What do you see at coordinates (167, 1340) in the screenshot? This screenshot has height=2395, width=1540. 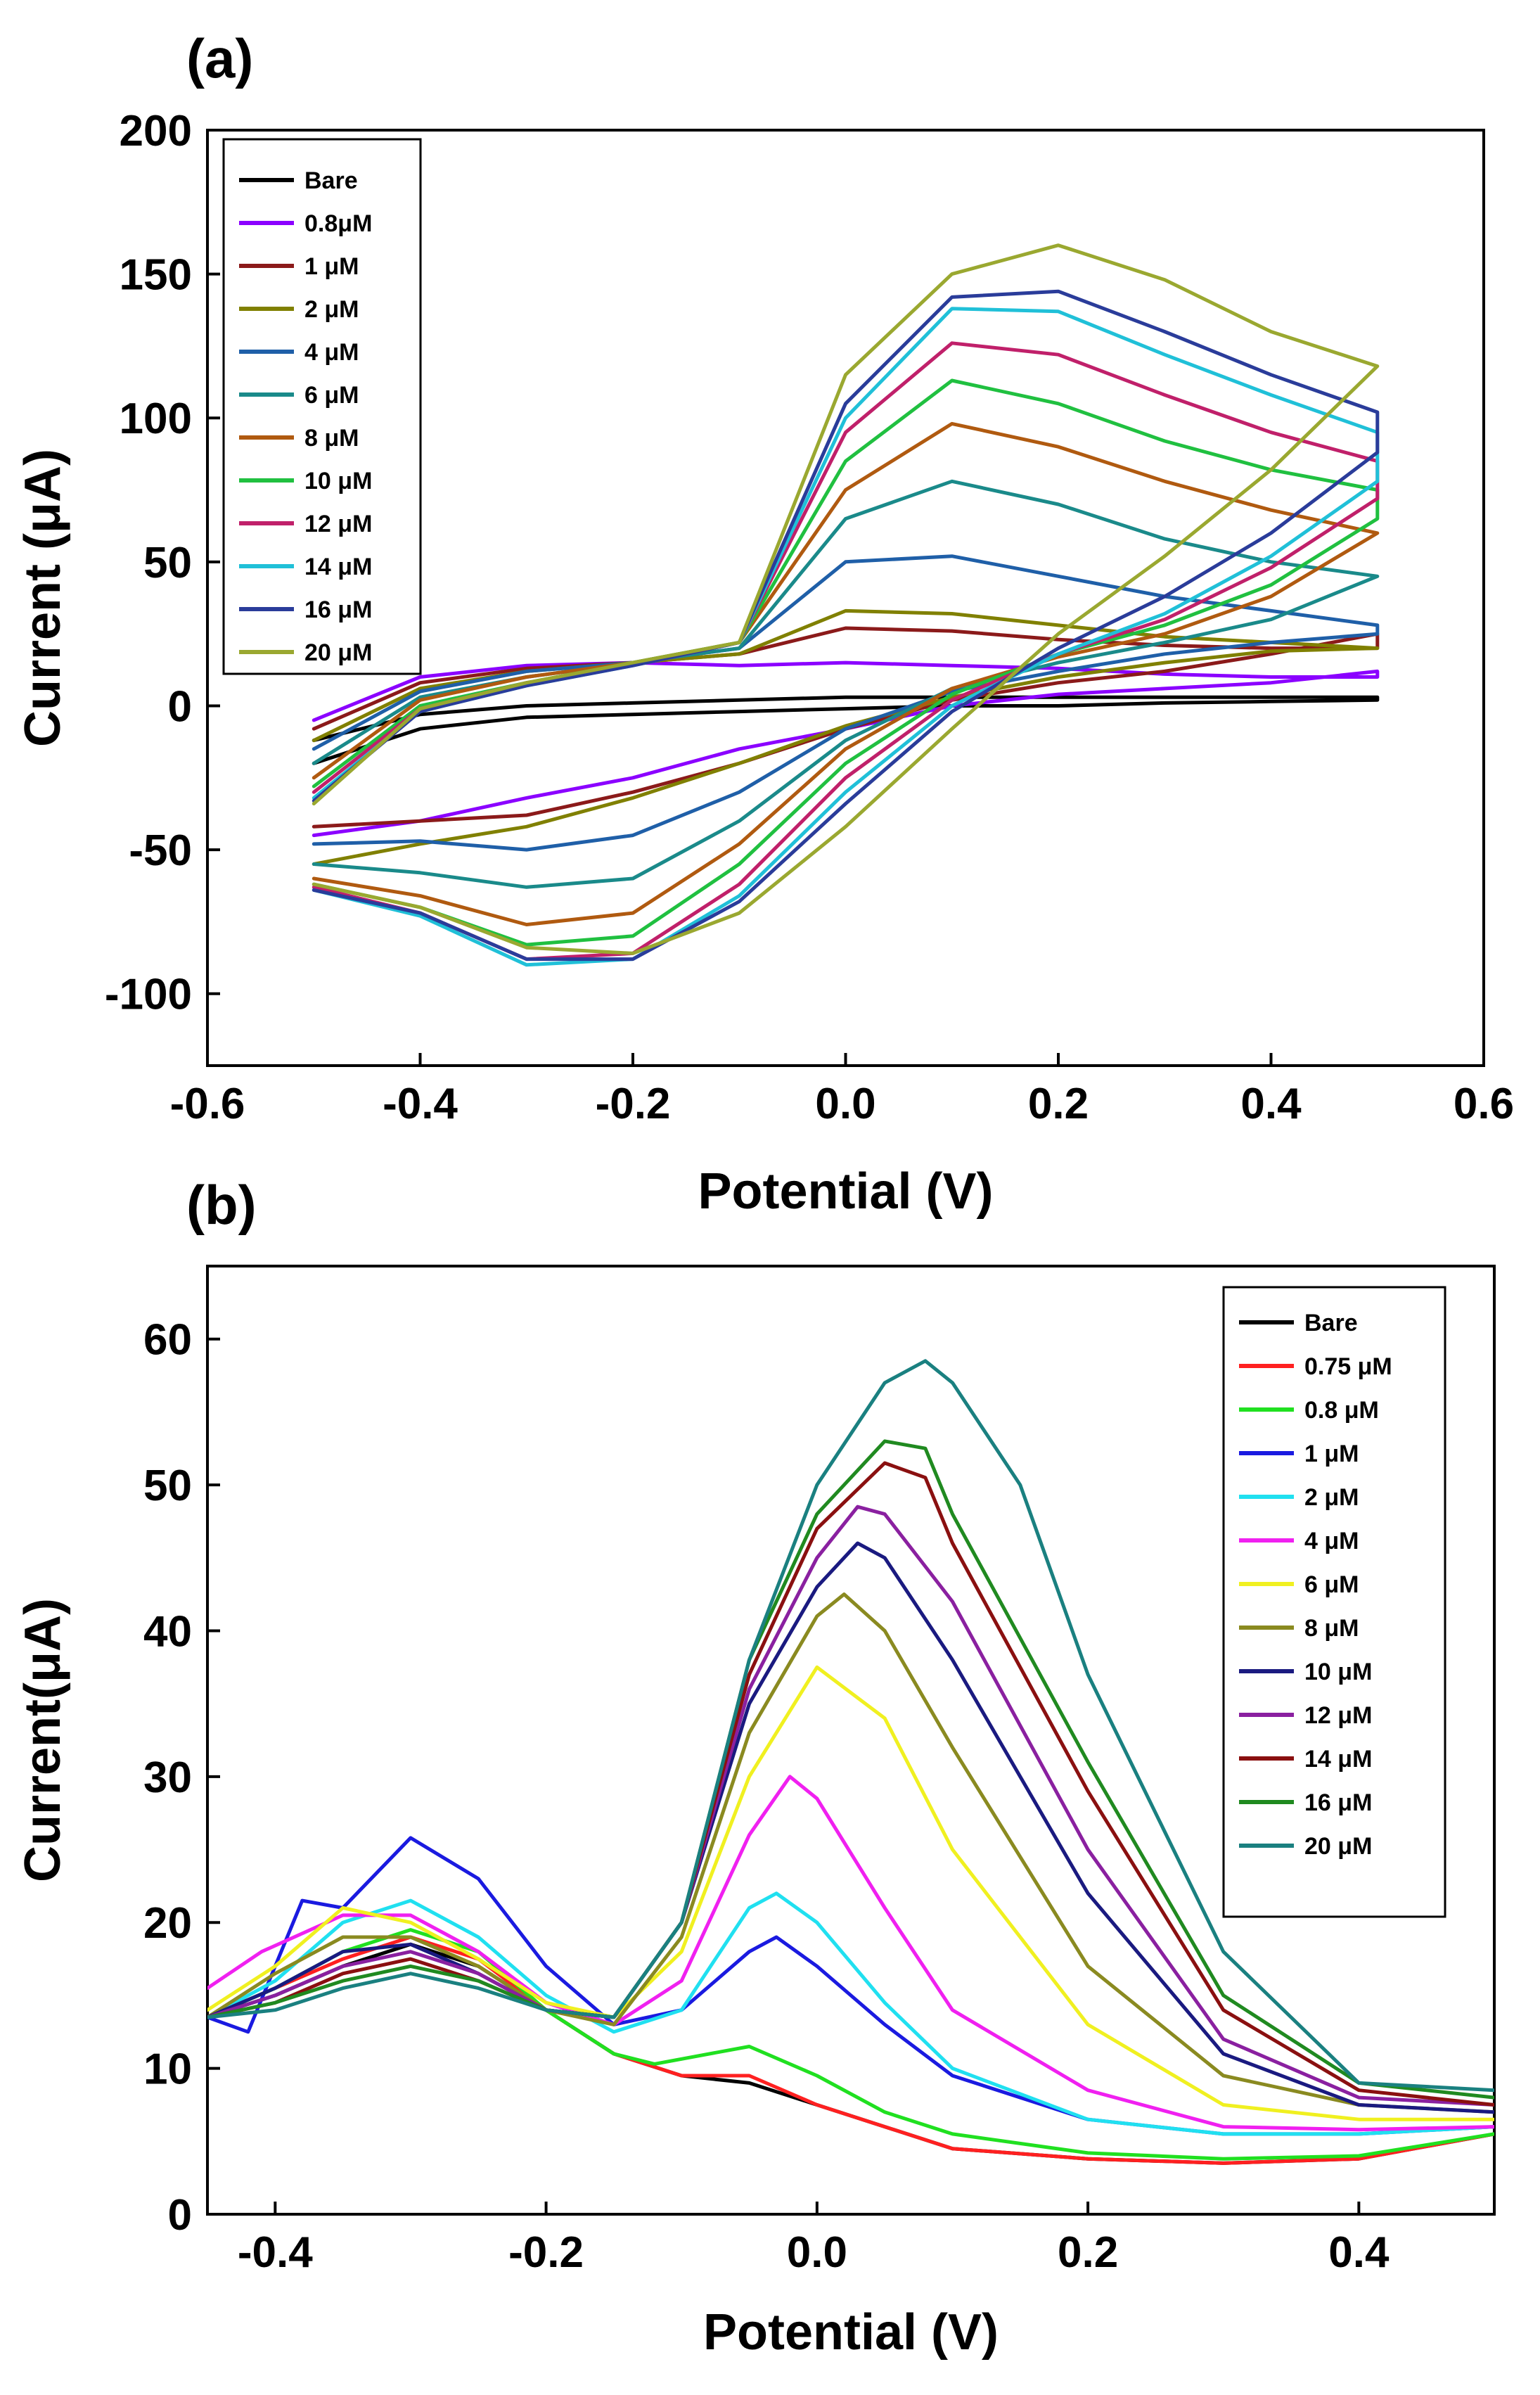 I see `y-tick-label: 60` at bounding box center [167, 1340].